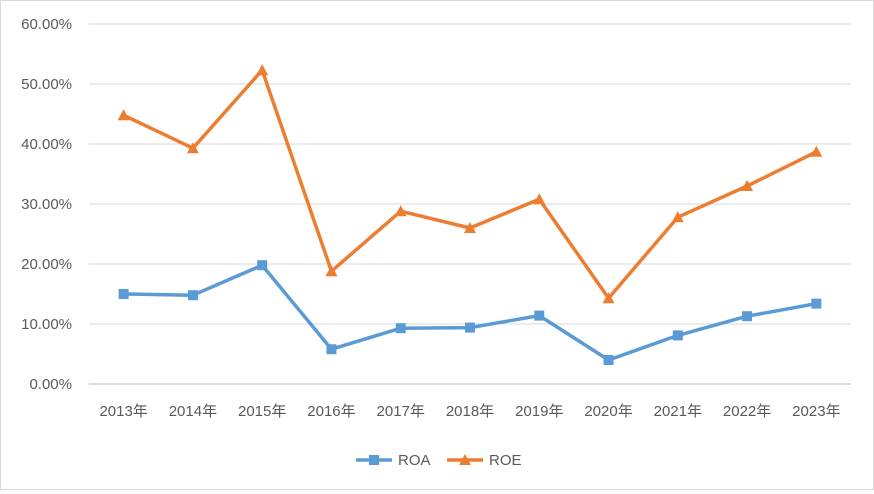 Image resolution: width=874 pixels, height=494 pixels. Describe the element at coordinates (46, 144) in the screenshot. I see `y-tick-label: 40.00%` at that location.